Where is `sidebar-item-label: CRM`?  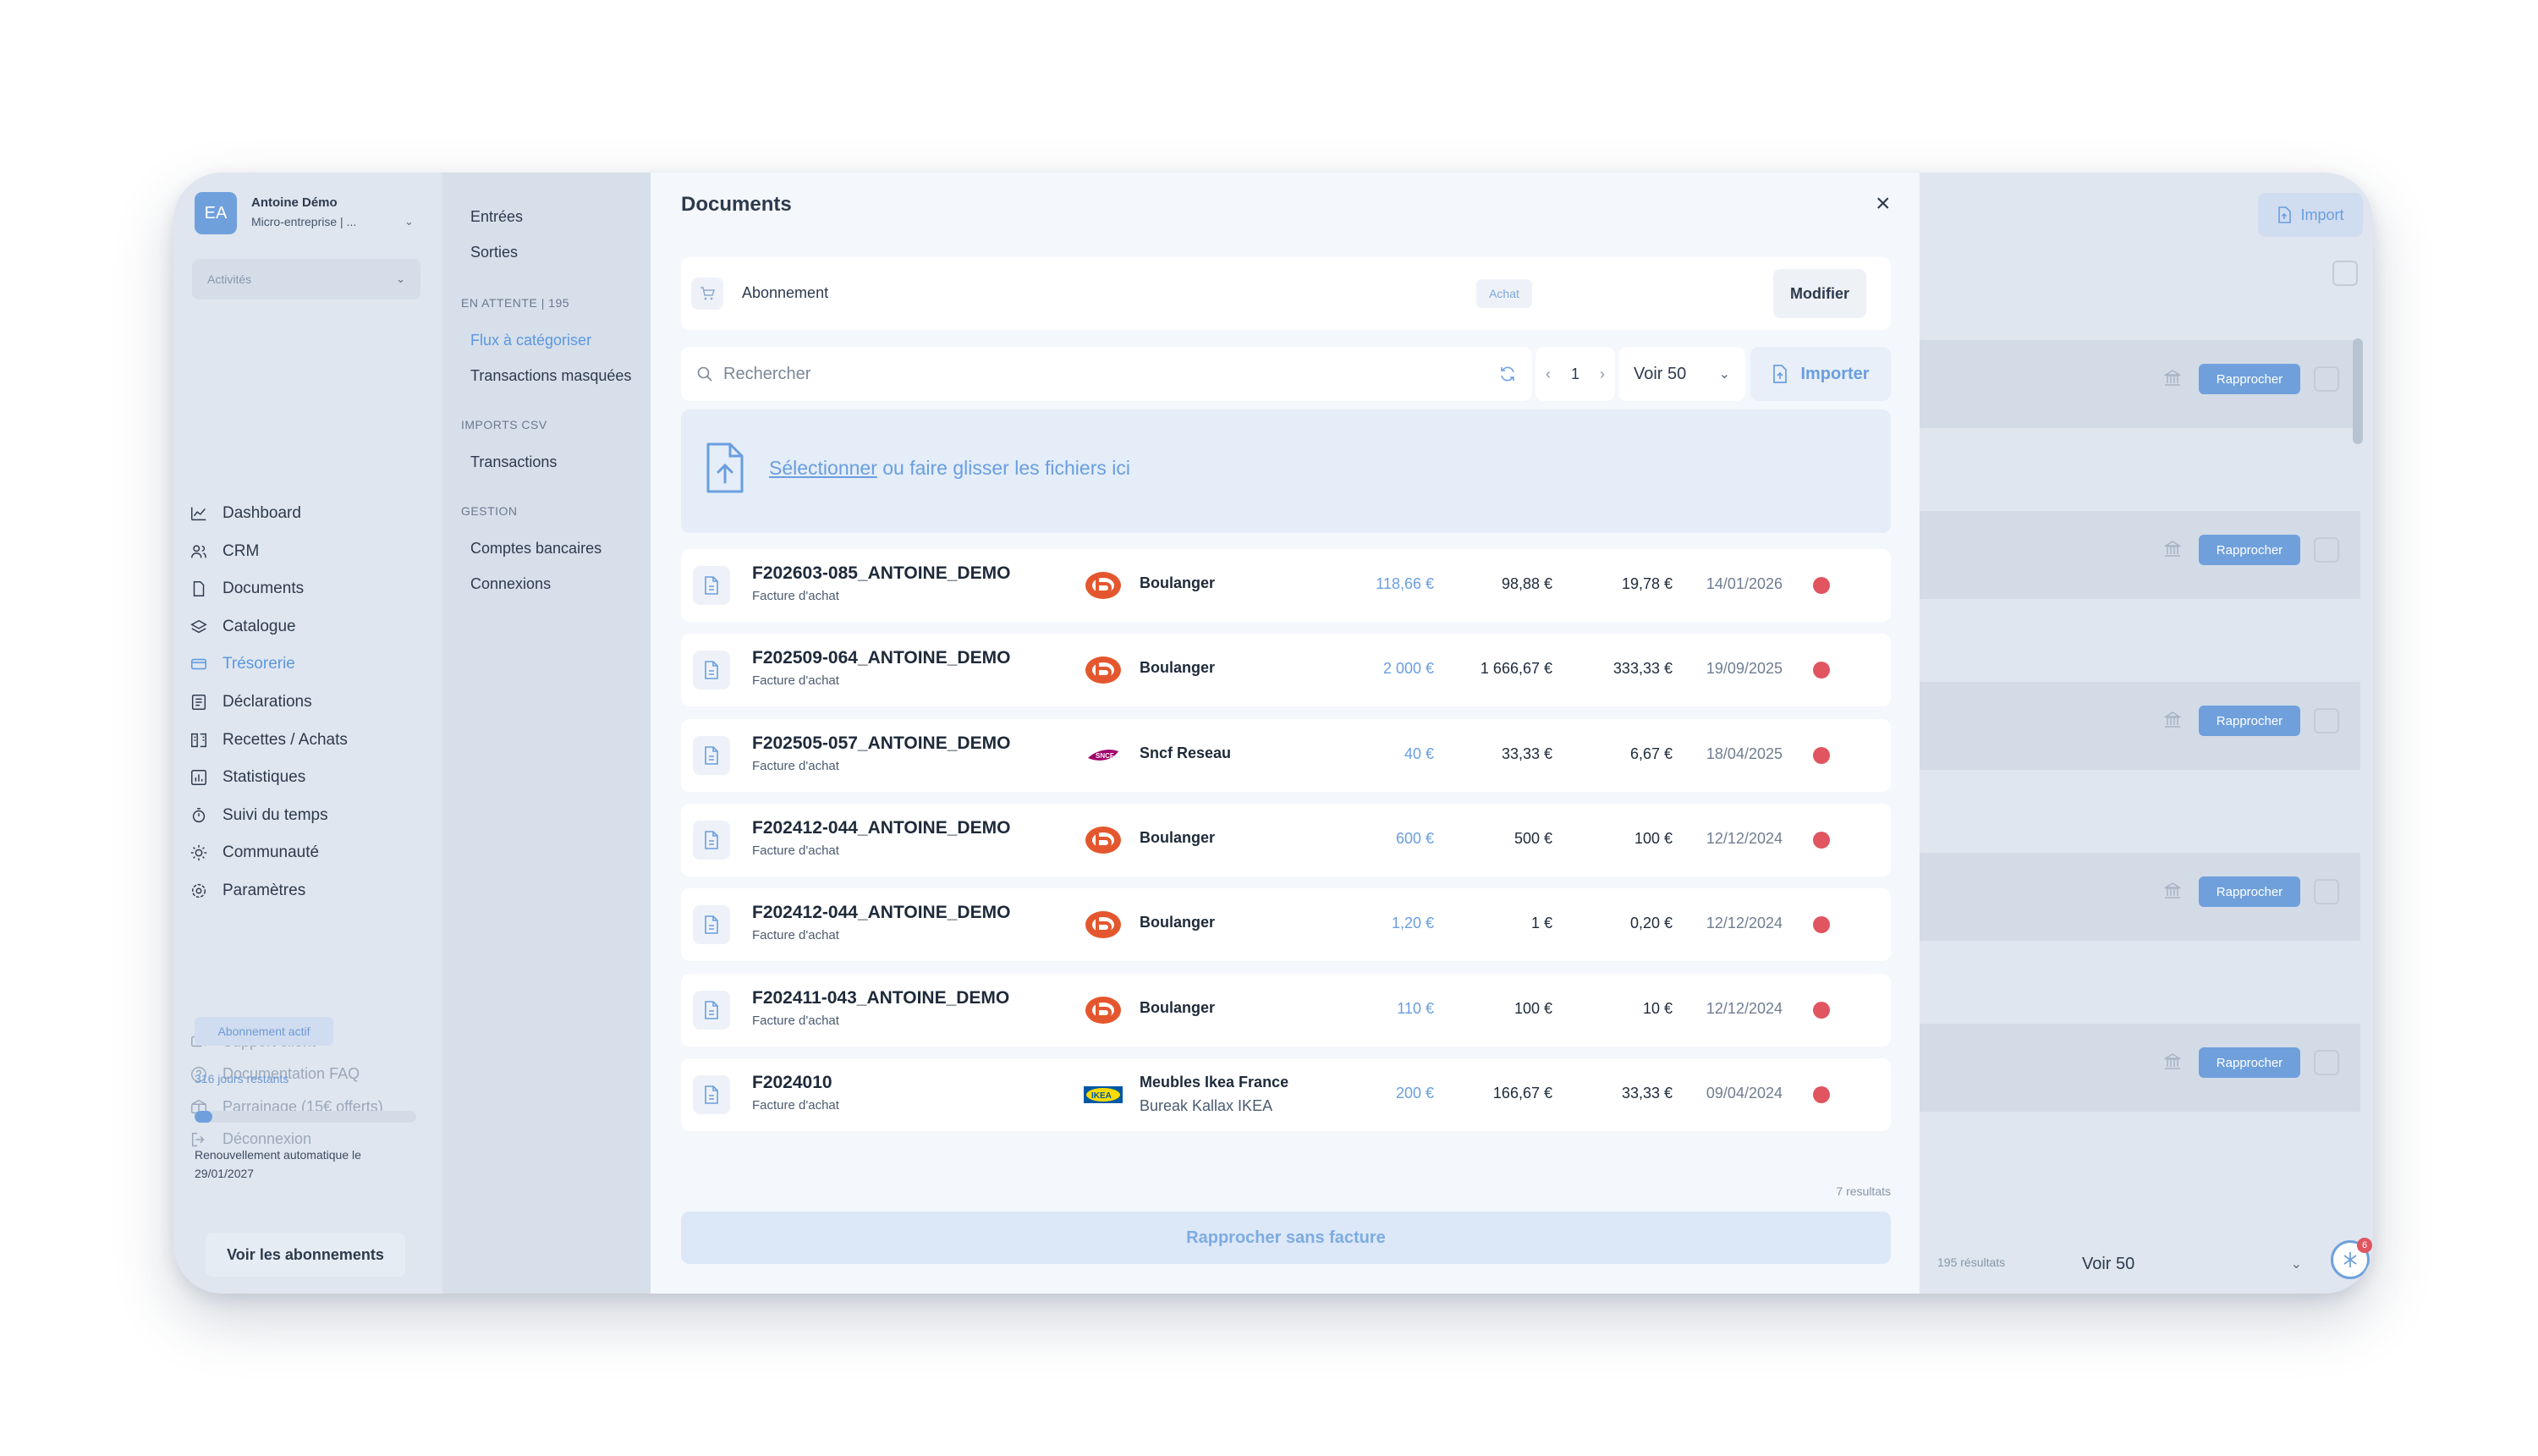
sidebar-item-label: CRM is located at coordinates (241, 550).